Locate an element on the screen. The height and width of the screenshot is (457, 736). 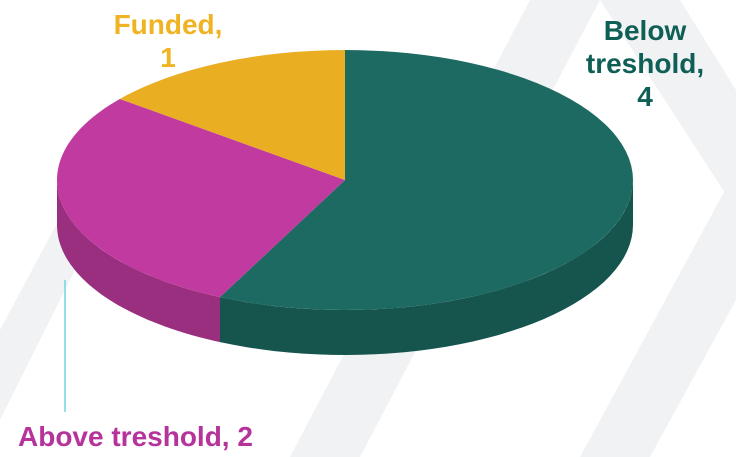
data-label: Funded, 1 is located at coordinates (168, 41).